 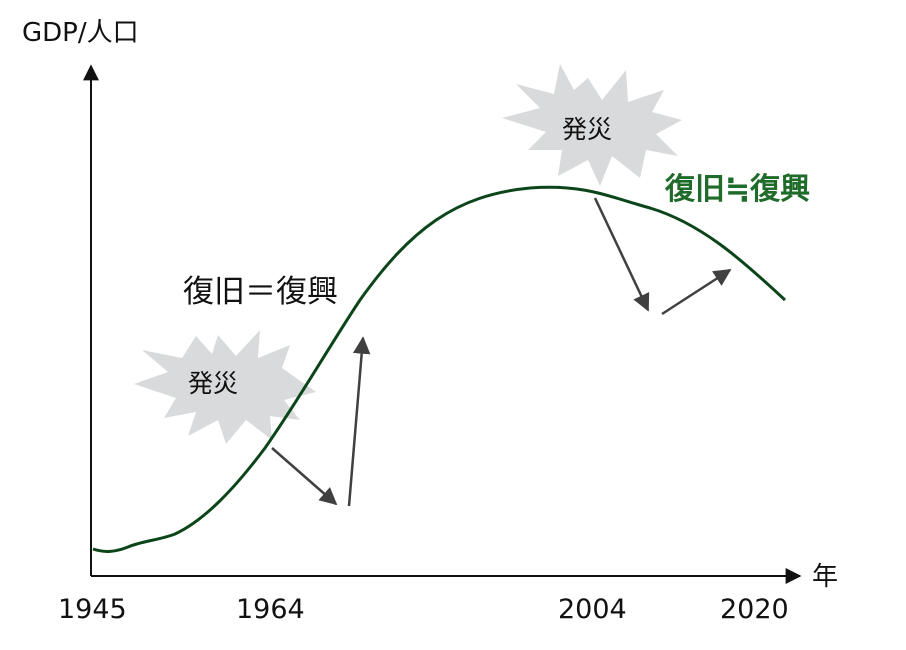 What do you see at coordinates (260, 292) in the screenshot?
I see `recovery-equal-label: 復旧＝復興` at bounding box center [260, 292].